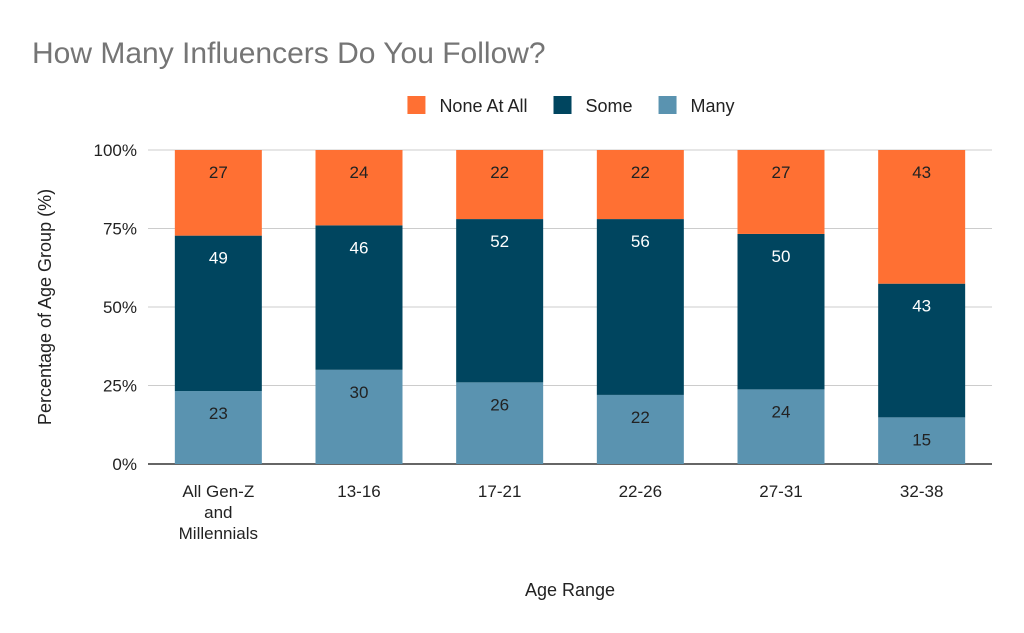 Image resolution: width=1024 pixels, height=633 pixels. I want to click on legend-label-many: Many, so click(713, 106).